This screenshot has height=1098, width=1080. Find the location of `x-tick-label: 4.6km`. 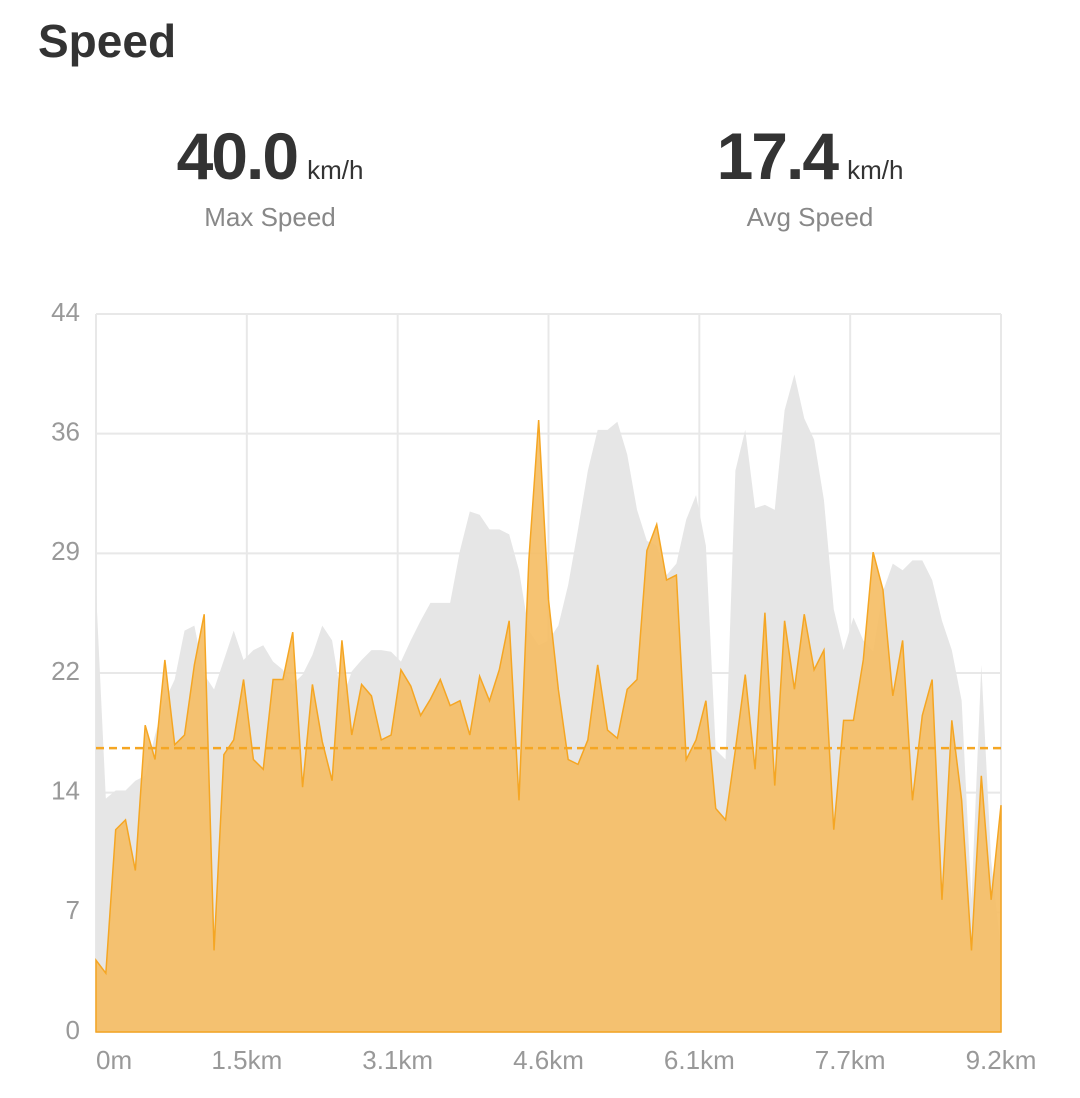

x-tick-label: 4.6km is located at coordinates (548, 1060).